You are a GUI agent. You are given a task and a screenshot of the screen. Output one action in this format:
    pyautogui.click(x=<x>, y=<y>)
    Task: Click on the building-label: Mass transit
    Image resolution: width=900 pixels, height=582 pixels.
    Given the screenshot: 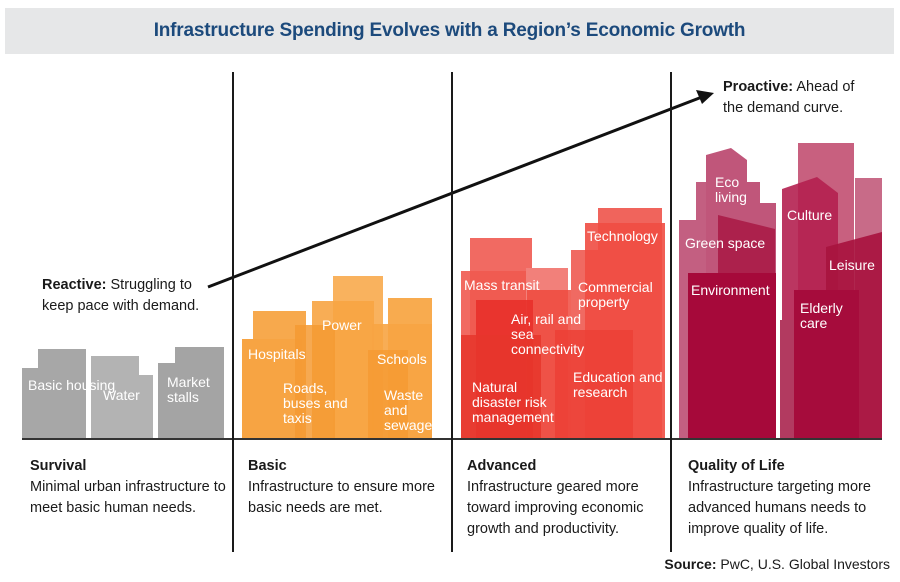 What is the action you would take?
    pyautogui.click(x=502, y=285)
    